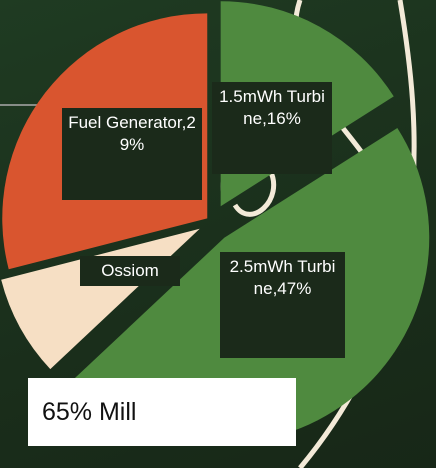  Describe the element at coordinates (282, 305) in the screenshot. I see `data-label: 2.5mWh Turbine,47%` at that location.